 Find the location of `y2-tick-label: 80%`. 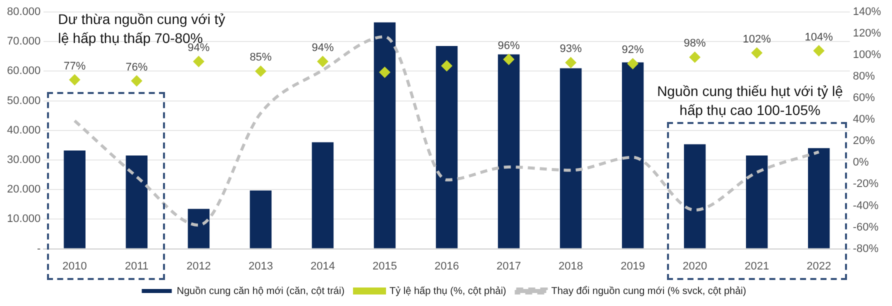

y2-tick-label: 80% is located at coordinates (864, 76).